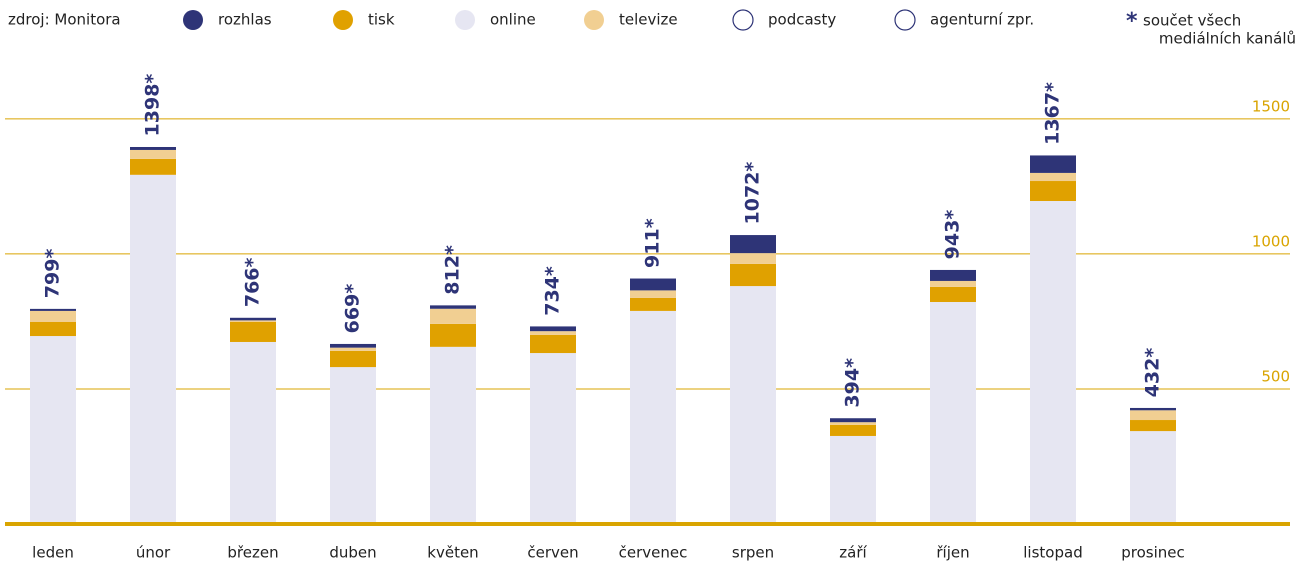  What do you see at coordinates (153, 553) in the screenshot?
I see `x-tick-label: únor` at bounding box center [153, 553].